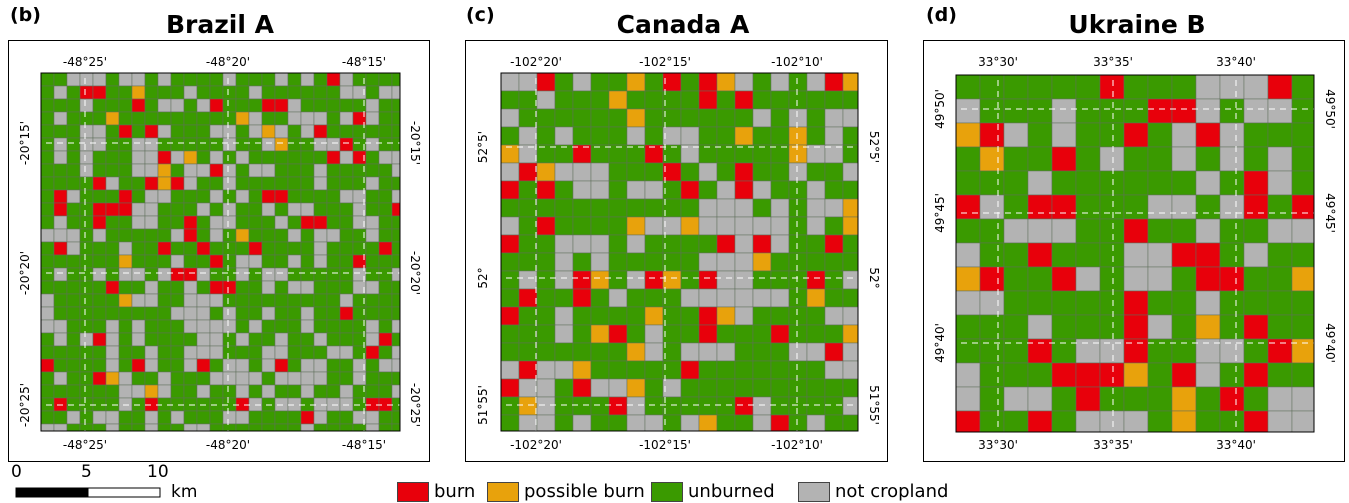 The image size is (1349, 503). I want to click on legend-burn: burn, so click(436, 491).